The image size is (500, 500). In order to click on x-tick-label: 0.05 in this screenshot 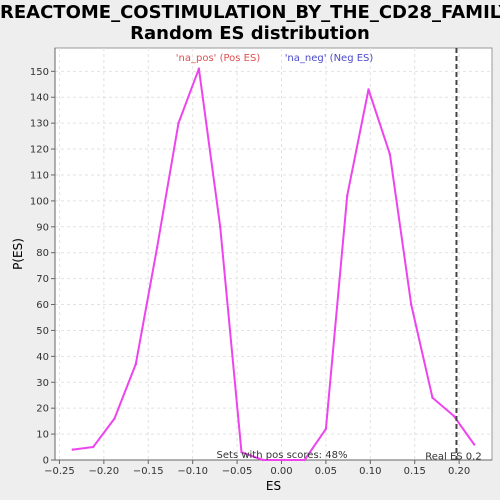, I will do `click(326, 471)`.